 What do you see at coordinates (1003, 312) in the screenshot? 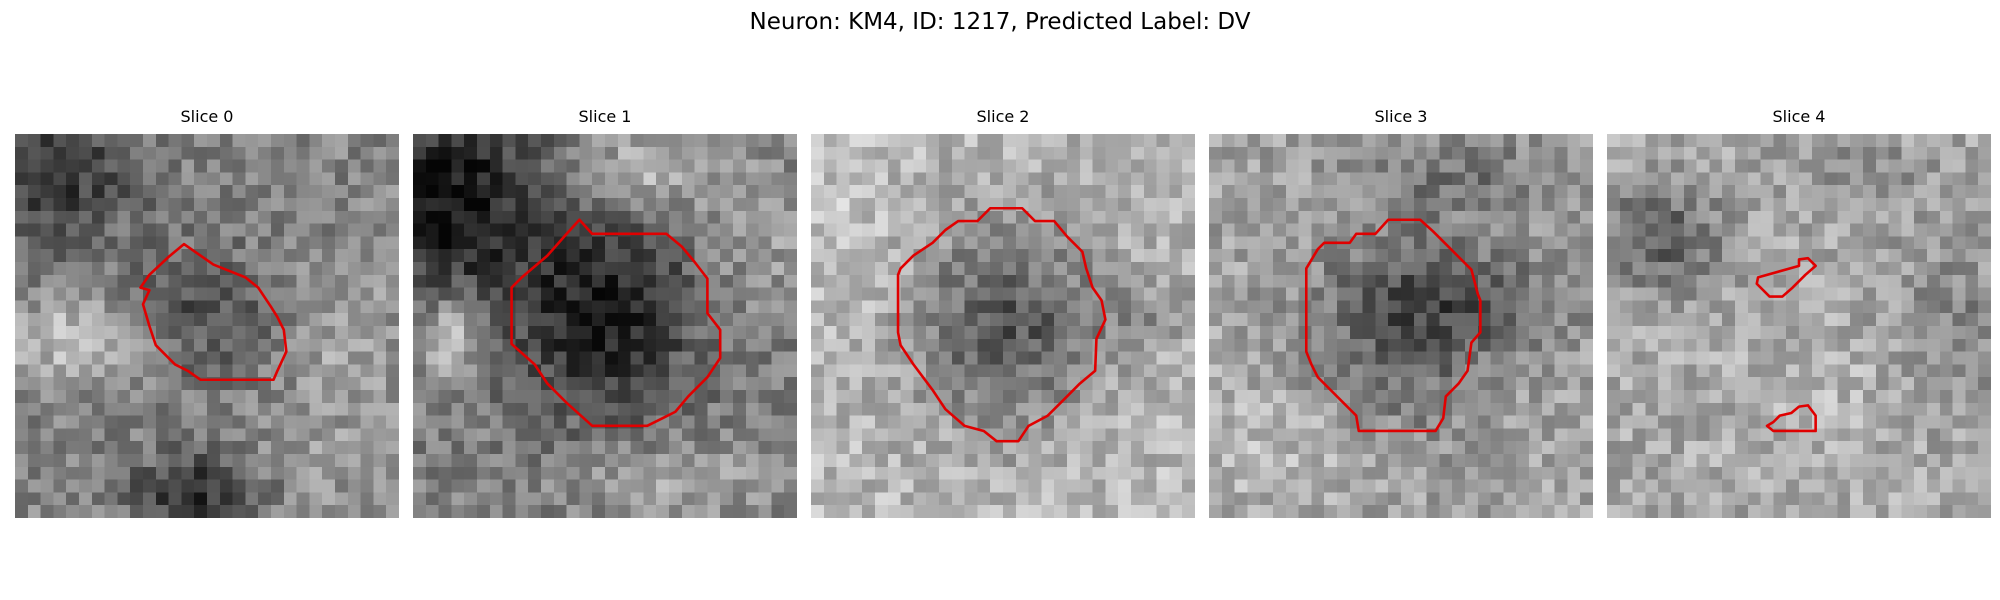
I see `slice-panel-2: Slice 2` at bounding box center [1003, 312].